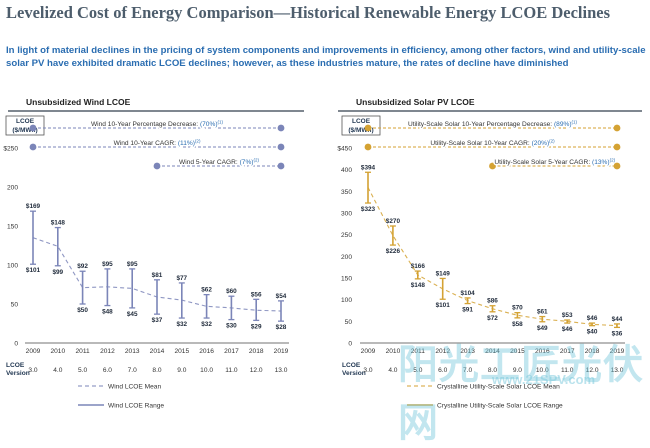 This screenshot has height=448, width=650. Describe the element at coordinates (393, 351) in the screenshot. I see `x-tick-label: 2010` at that location.